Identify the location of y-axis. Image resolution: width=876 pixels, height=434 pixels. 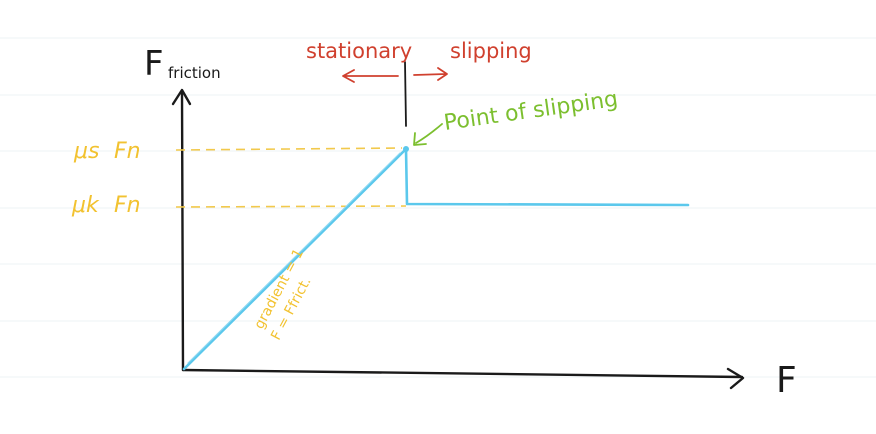
(182, 231).